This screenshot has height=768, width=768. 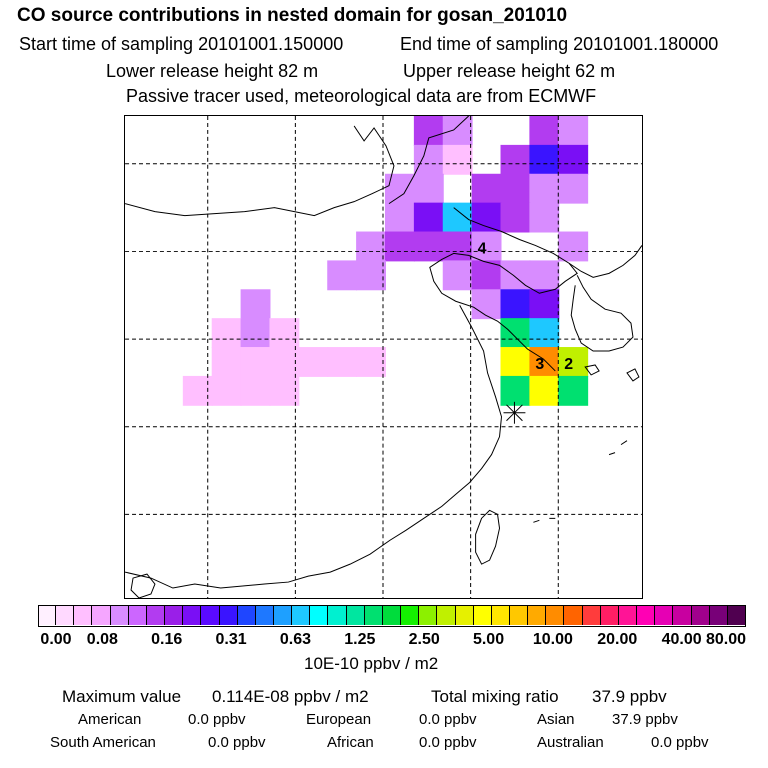 I want to click on station-labels: 4 3 2, so click(x=526, y=306).